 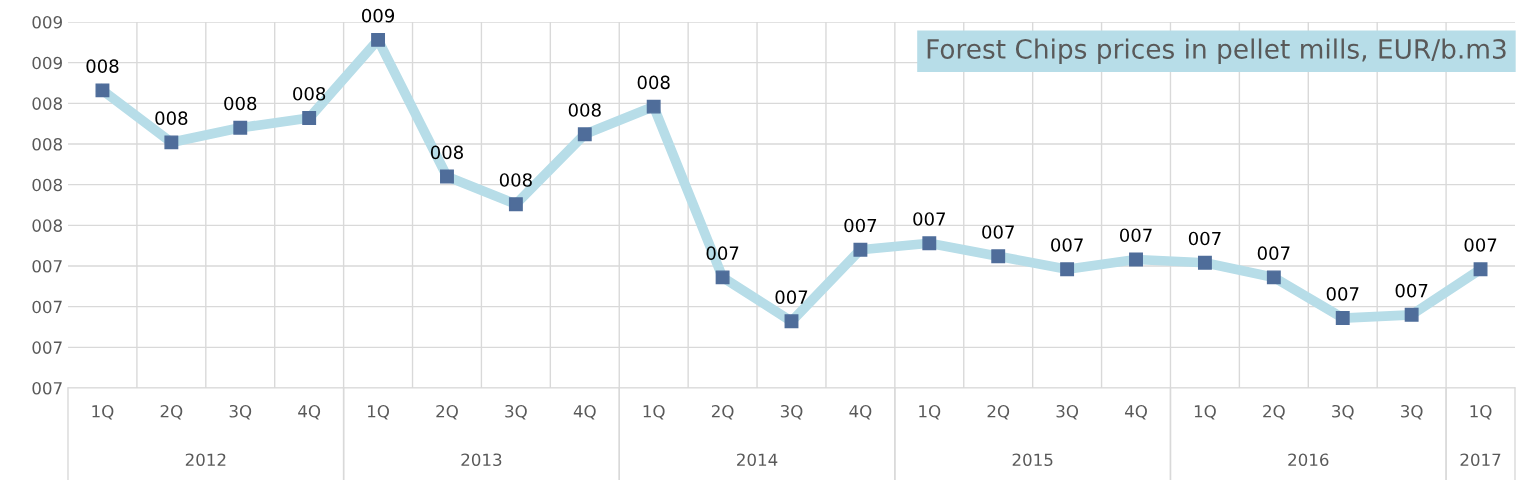 I want to click on data-label: 009, so click(x=378, y=15).